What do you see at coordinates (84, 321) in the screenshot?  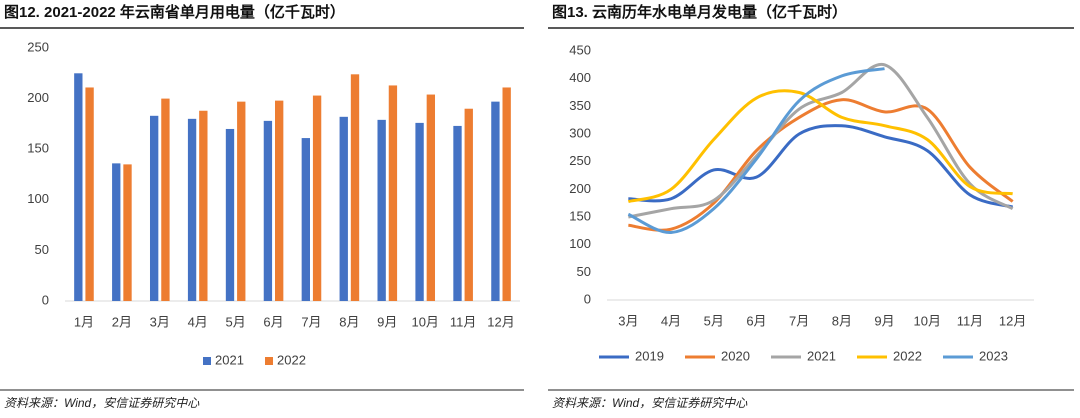 I see `x-tick-label: 1月` at bounding box center [84, 321].